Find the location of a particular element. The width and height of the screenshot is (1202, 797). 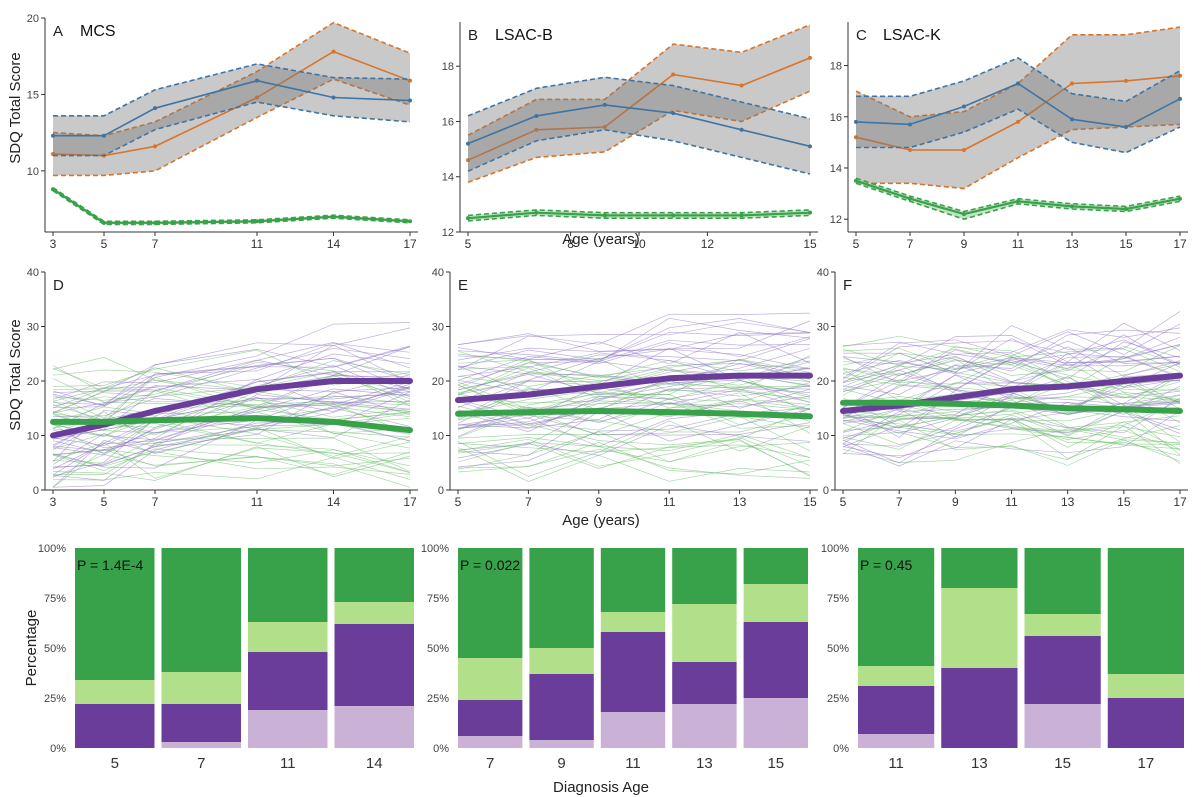

panel-title: LSAC-B is located at coordinates (524, 35).